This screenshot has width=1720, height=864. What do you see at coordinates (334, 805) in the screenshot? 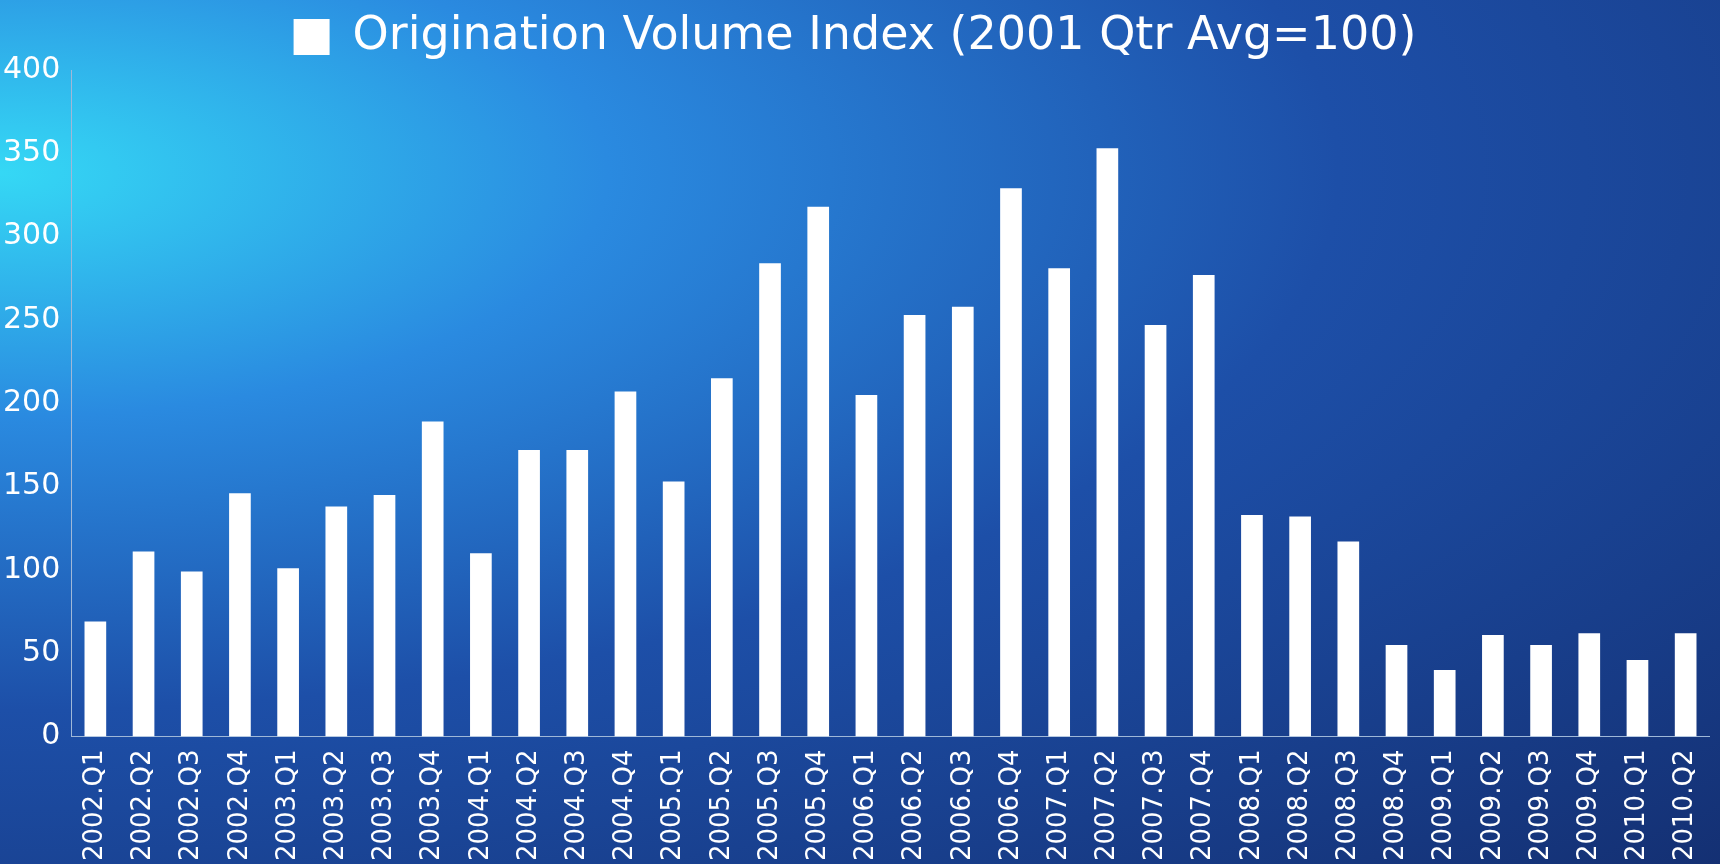
I see `x-tick-label: 2003.Q2` at bounding box center [334, 805].